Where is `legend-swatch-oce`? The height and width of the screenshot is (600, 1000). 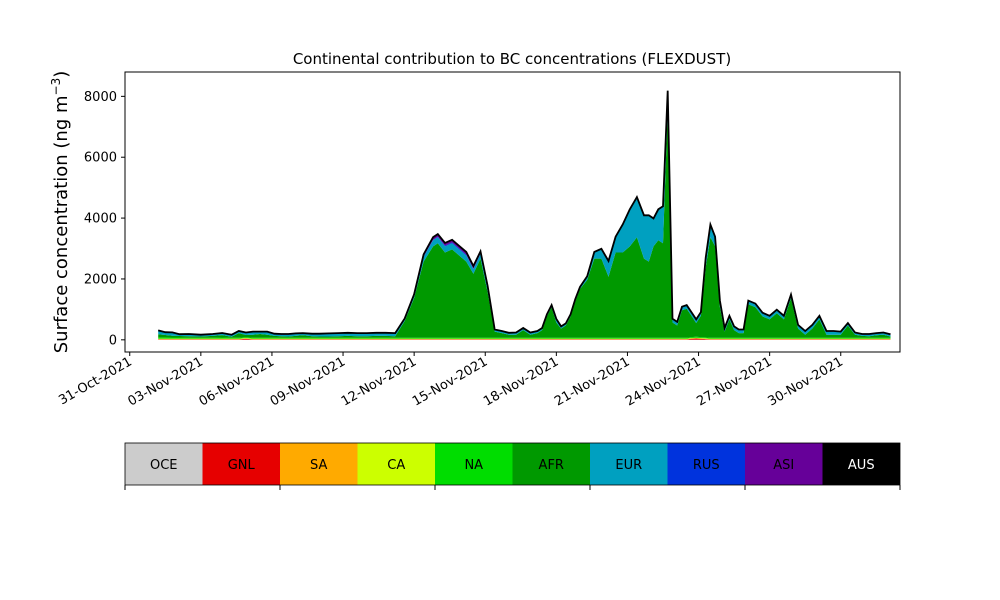
legend-swatch-oce is located at coordinates (164, 464).